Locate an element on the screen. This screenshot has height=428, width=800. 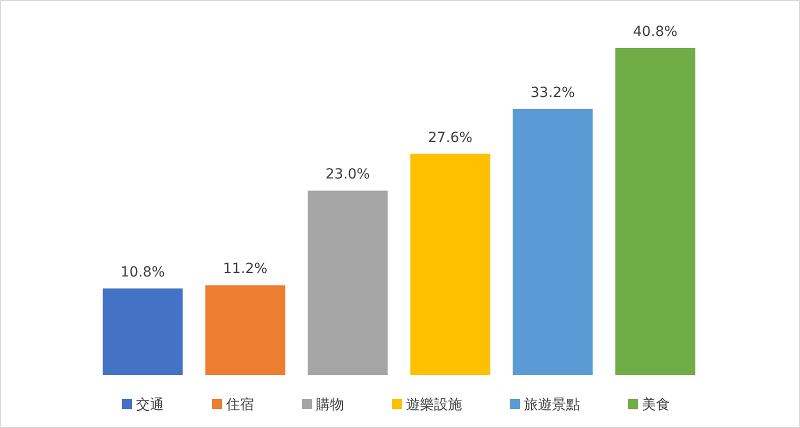
legend-label: 交通 is located at coordinates (150, 405).